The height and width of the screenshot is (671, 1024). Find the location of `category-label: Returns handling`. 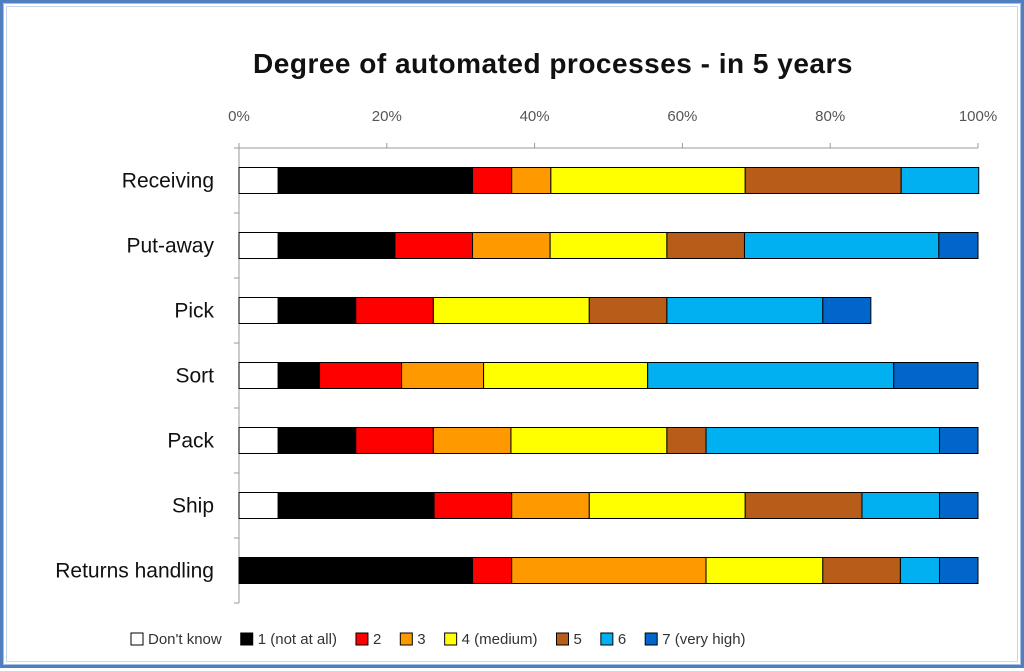

category-label: Returns handling is located at coordinates (134, 571).